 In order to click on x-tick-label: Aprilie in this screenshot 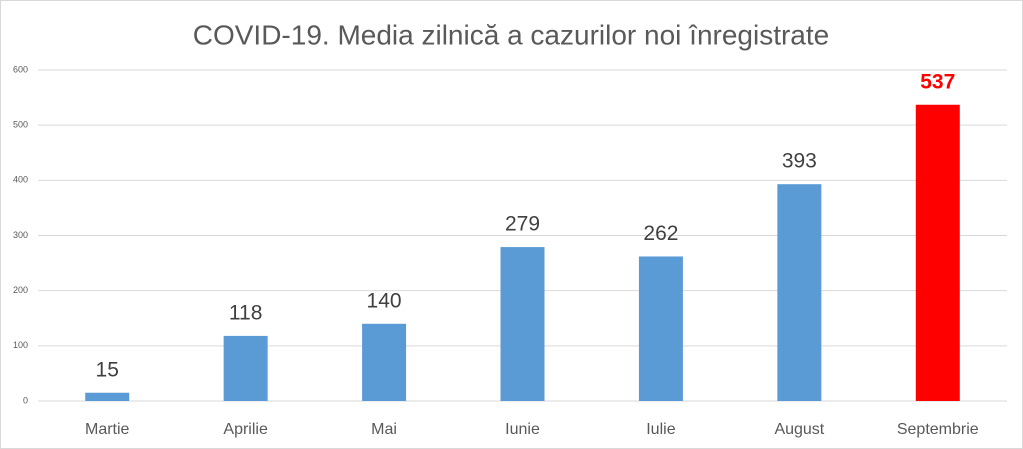, I will do `click(245, 429)`.